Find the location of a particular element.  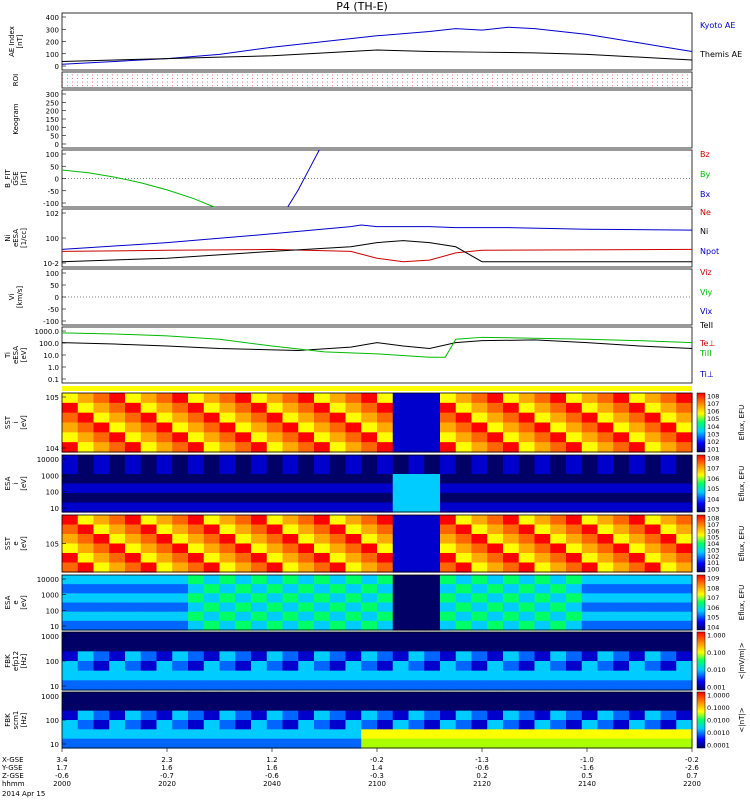

y-tick-label: 10 is located at coordinates (54, 687).